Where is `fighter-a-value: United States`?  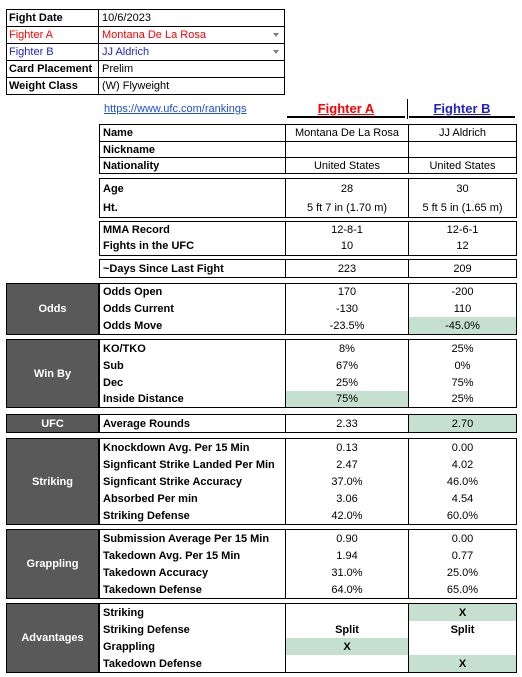 fighter-a-value: United States is located at coordinates (347, 166).